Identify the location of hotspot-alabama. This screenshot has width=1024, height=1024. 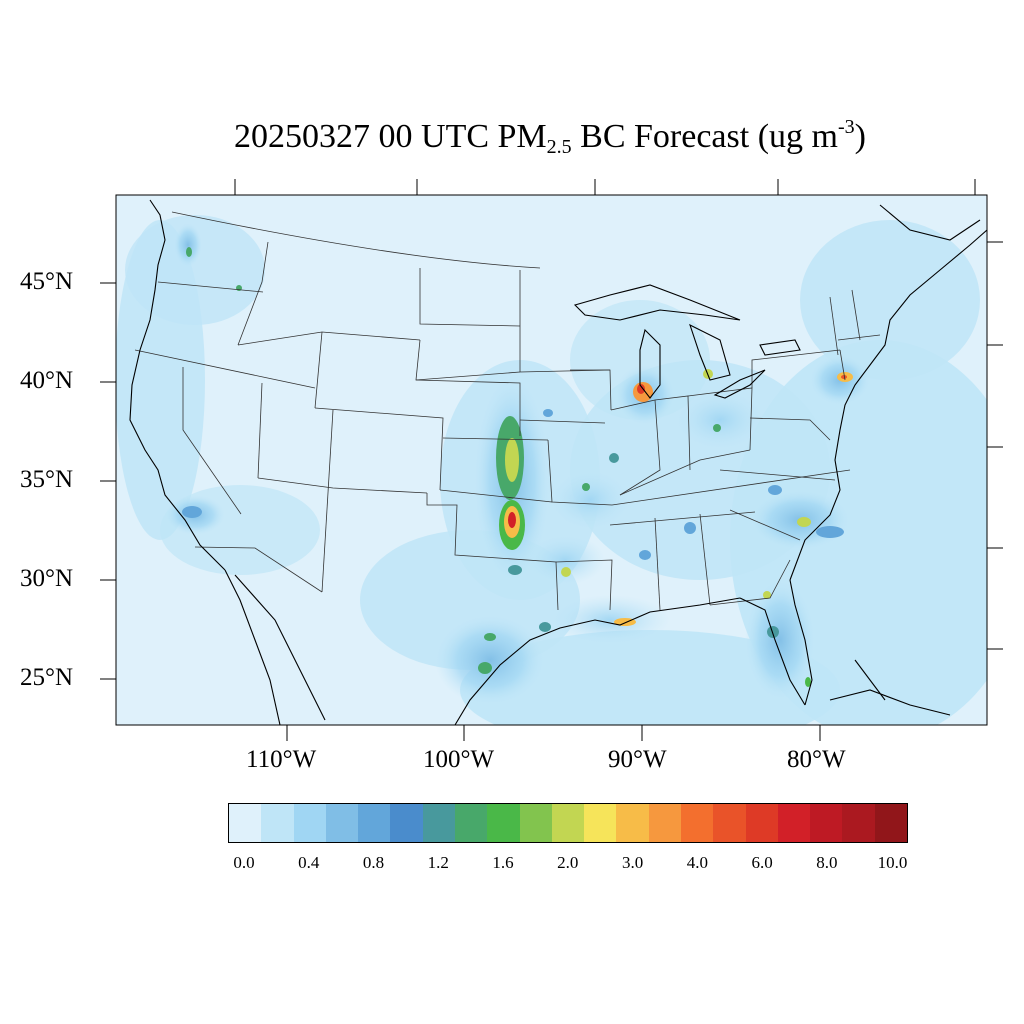
(690, 528).